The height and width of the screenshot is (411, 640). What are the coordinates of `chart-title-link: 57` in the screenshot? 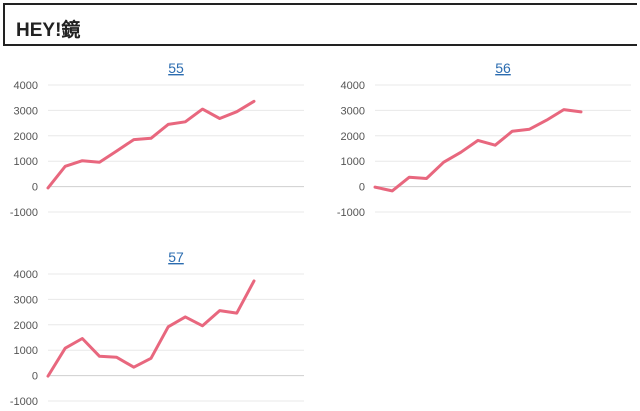 It's located at (176, 257).